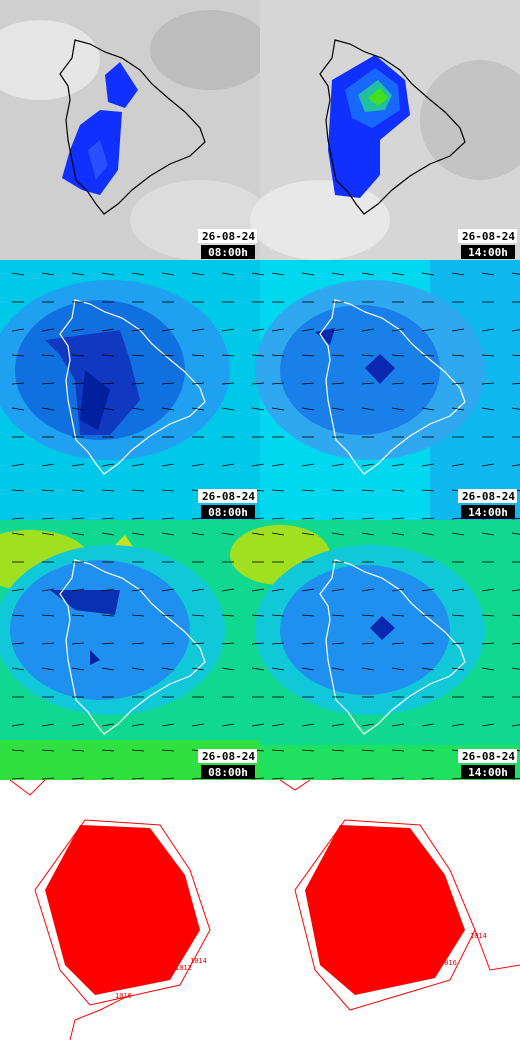  I want to click on date-label: 26-08-24, so click(488, 756).